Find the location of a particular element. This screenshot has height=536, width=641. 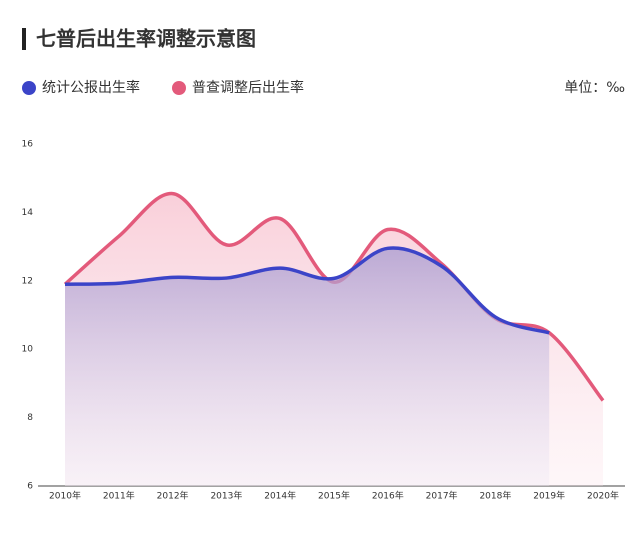

x-tick-label: 2015年 is located at coordinates (334, 496).